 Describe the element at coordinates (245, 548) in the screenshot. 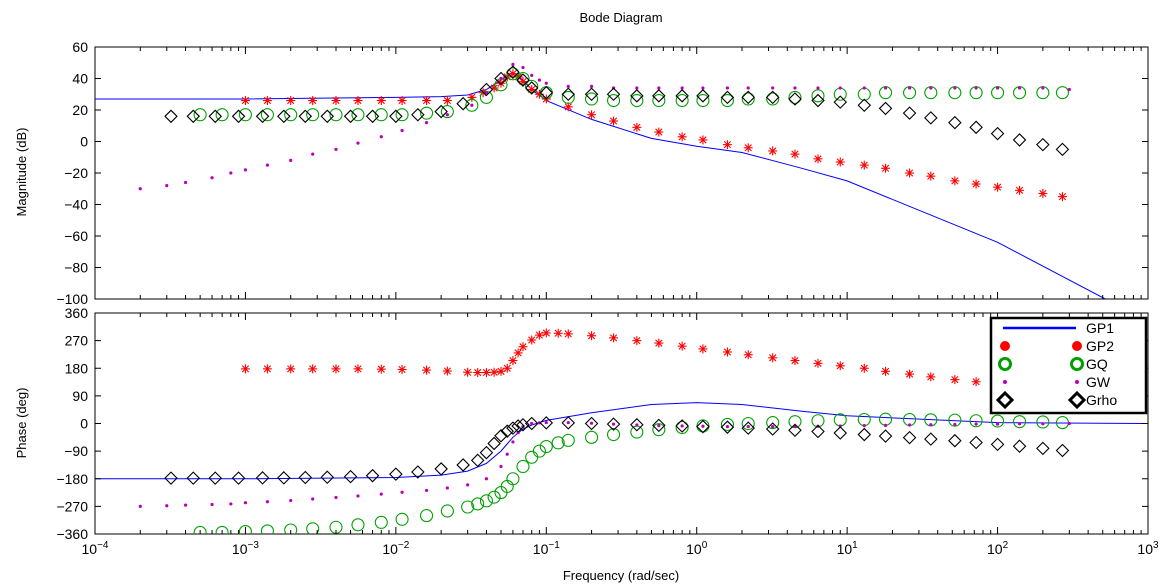

I see `x-tick-label: 10⁻³` at that location.